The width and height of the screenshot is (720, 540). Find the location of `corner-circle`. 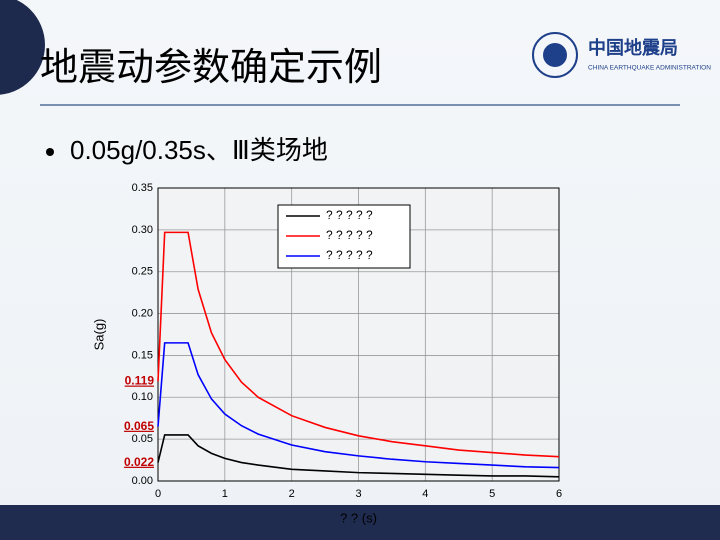

corner-circle is located at coordinates (22, 47).